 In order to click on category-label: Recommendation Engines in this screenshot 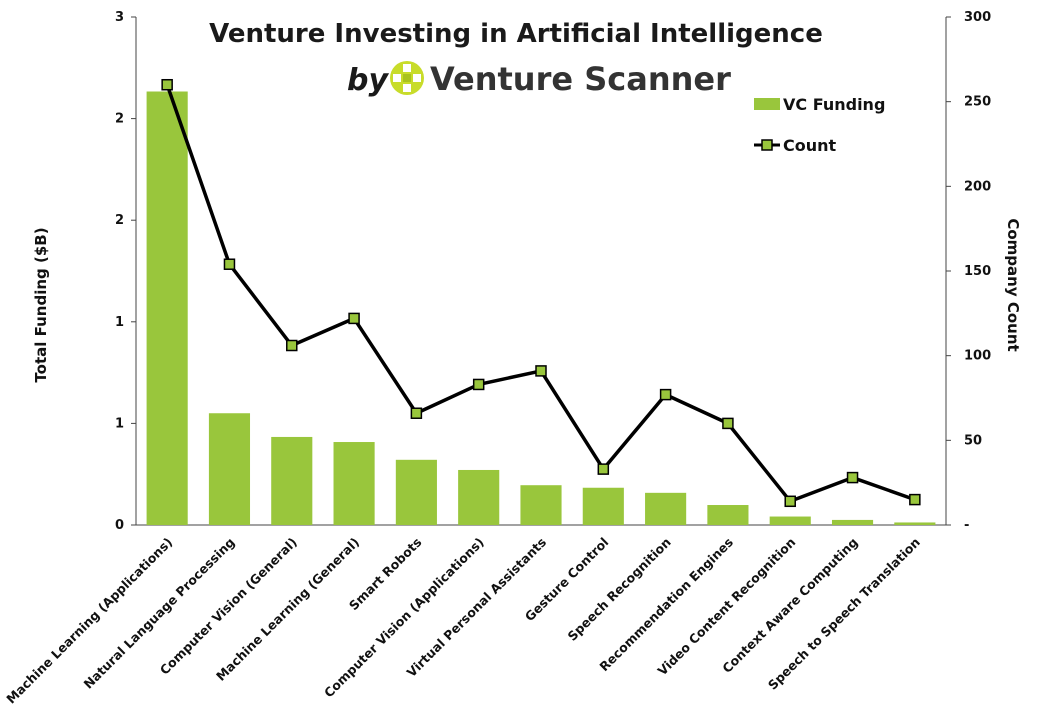, I will do `click(666, 605)`.